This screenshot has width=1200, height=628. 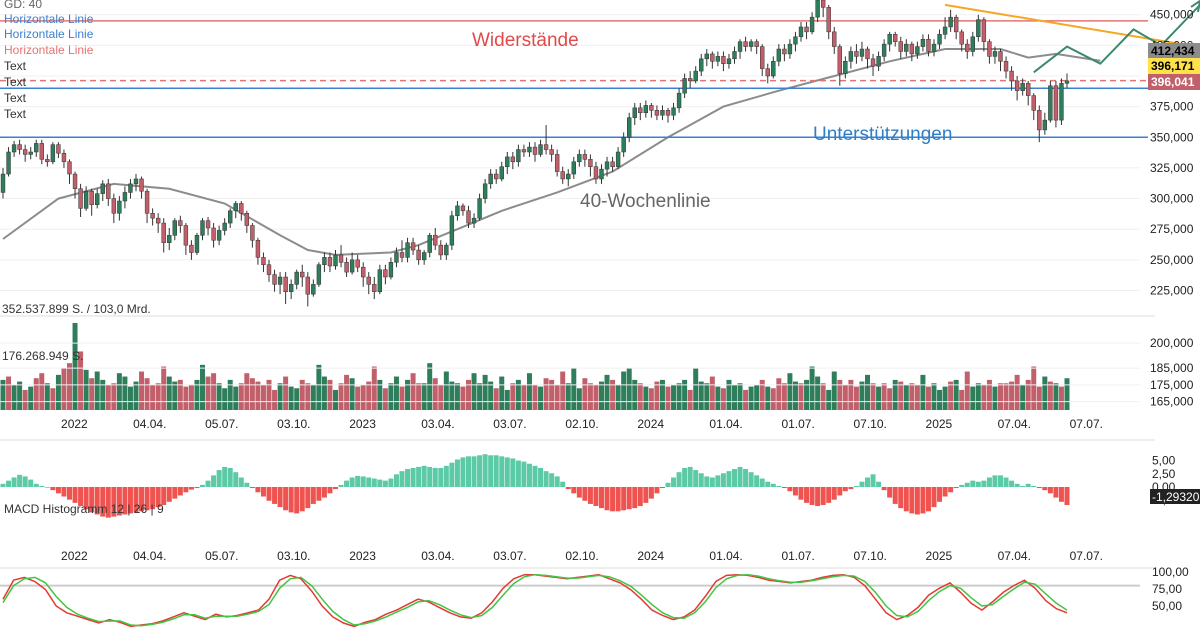 What do you see at coordinates (939, 556) in the screenshot?
I see `x-tick-label: 2025` at bounding box center [939, 556].